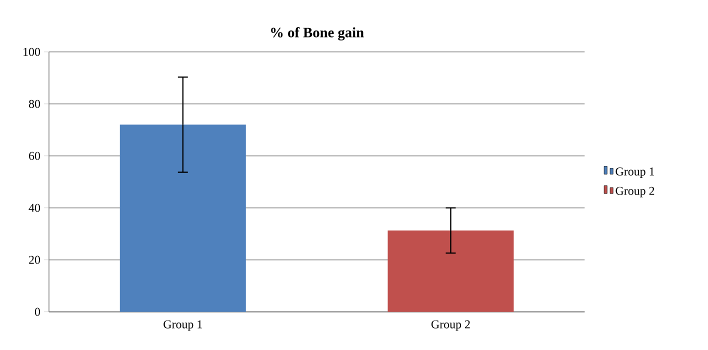 Image resolution: width=708 pixels, height=350 pixels. What do you see at coordinates (34, 260) in the screenshot?
I see `y-tick-label: 20` at bounding box center [34, 260].